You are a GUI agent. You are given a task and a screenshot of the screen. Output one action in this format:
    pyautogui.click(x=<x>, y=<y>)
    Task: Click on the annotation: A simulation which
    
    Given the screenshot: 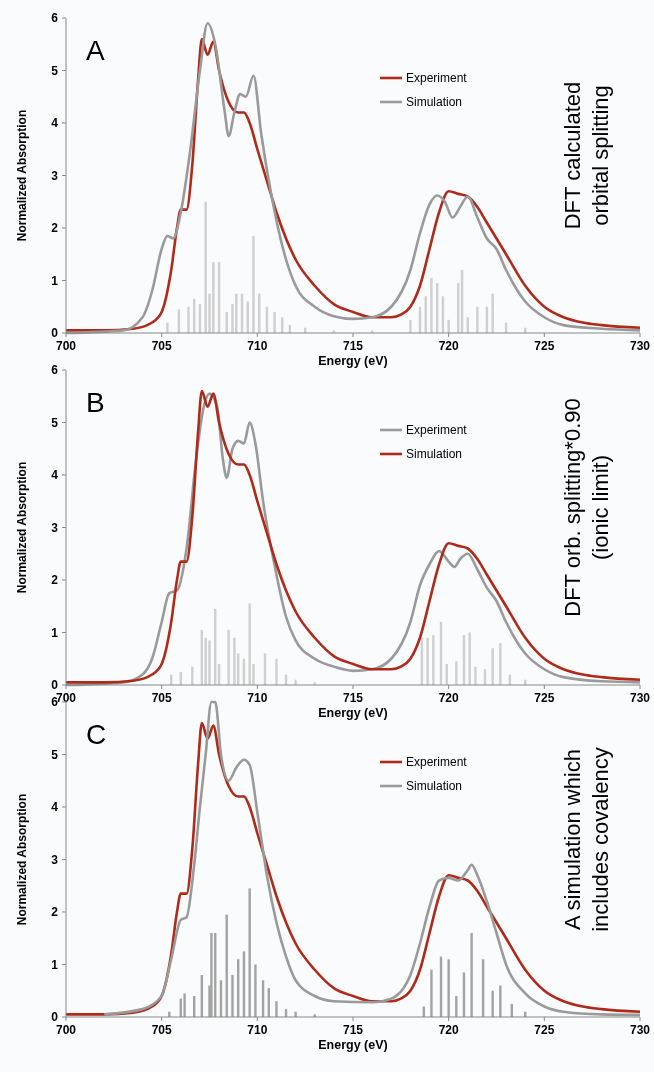 What is the action you would take?
    pyautogui.click(x=572, y=839)
    